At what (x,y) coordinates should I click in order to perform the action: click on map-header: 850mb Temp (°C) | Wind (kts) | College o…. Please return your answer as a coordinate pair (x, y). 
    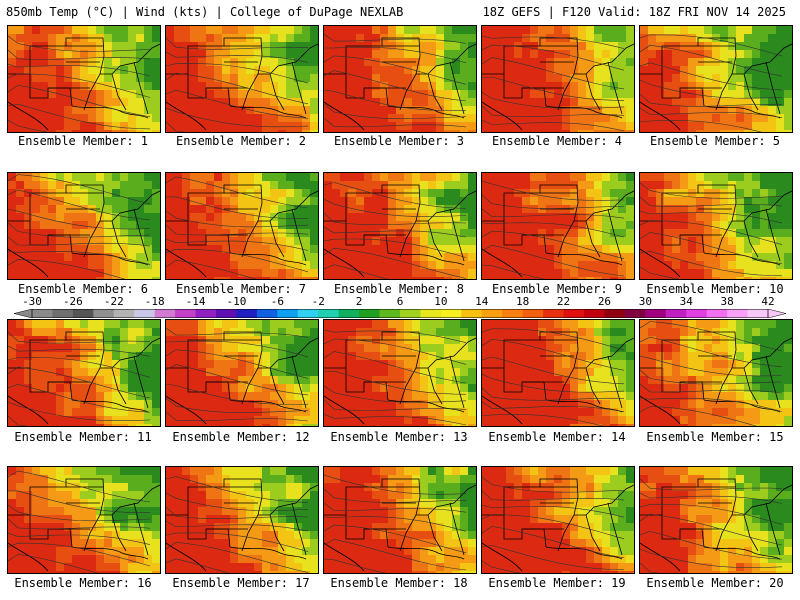
    Looking at the image, I should click on (400, 12).